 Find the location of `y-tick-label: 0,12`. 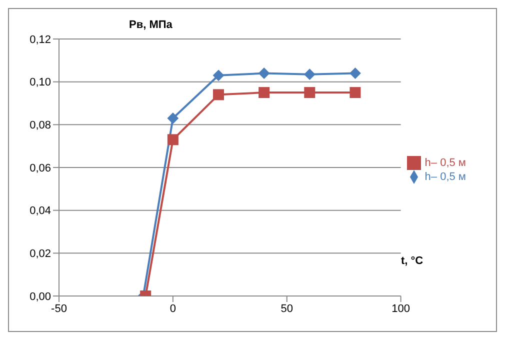

y-tick-label: 0,12 is located at coordinates (40, 40).